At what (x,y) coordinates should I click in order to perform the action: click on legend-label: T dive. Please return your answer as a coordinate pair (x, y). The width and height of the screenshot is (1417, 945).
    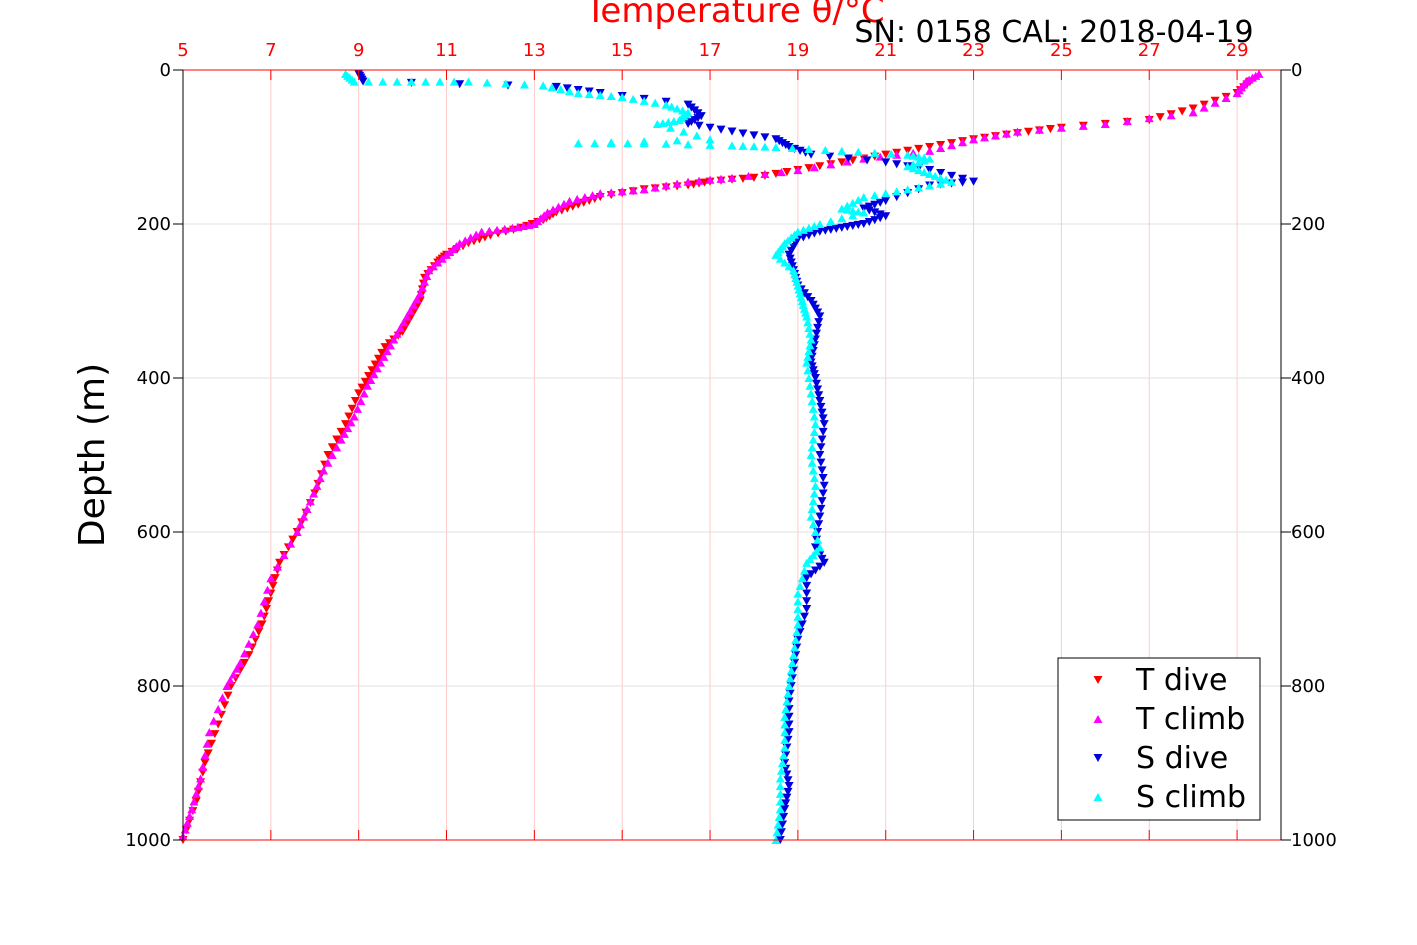
    Looking at the image, I should click on (1181, 680).